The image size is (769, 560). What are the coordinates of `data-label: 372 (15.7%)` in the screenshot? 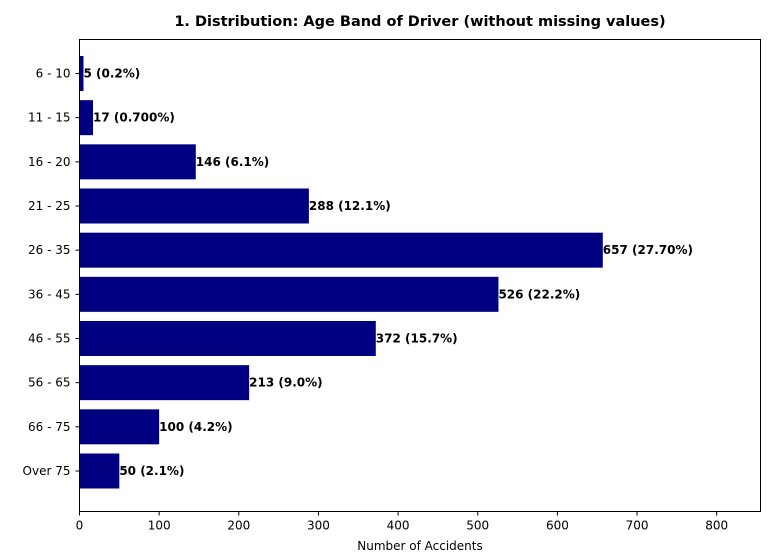 It's located at (417, 339).